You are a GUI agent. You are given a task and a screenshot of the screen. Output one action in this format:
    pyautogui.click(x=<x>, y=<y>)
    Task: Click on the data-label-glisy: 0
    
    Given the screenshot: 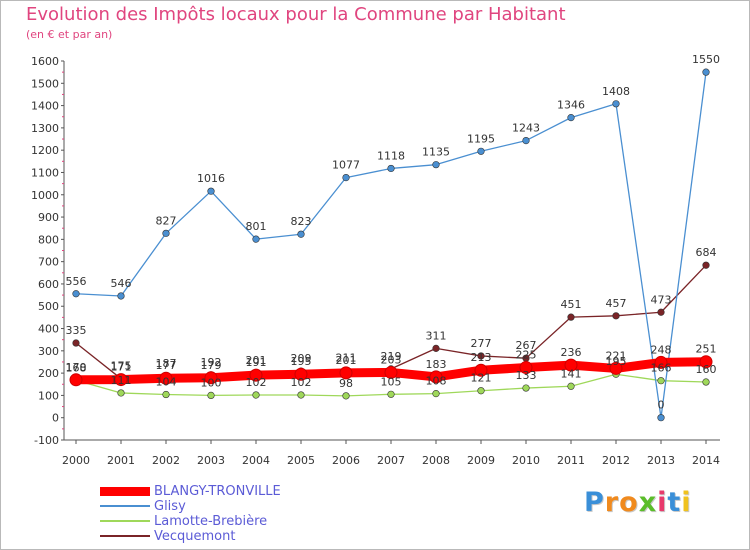 What is the action you would take?
    pyautogui.click(x=661, y=405)
    